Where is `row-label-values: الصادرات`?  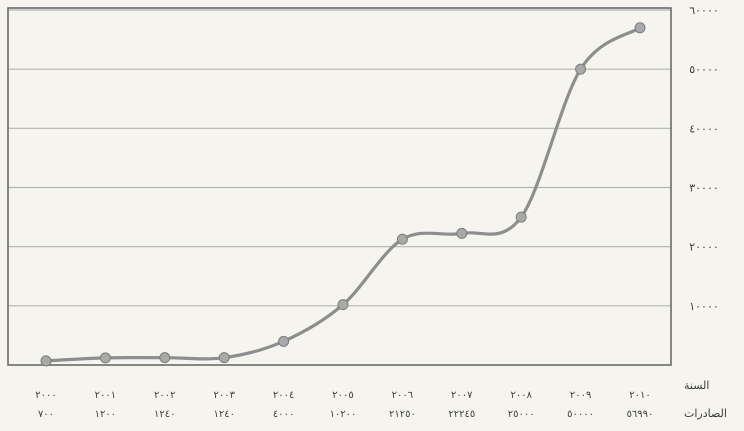
row-label-values: الصادرات is located at coordinates (705, 413).